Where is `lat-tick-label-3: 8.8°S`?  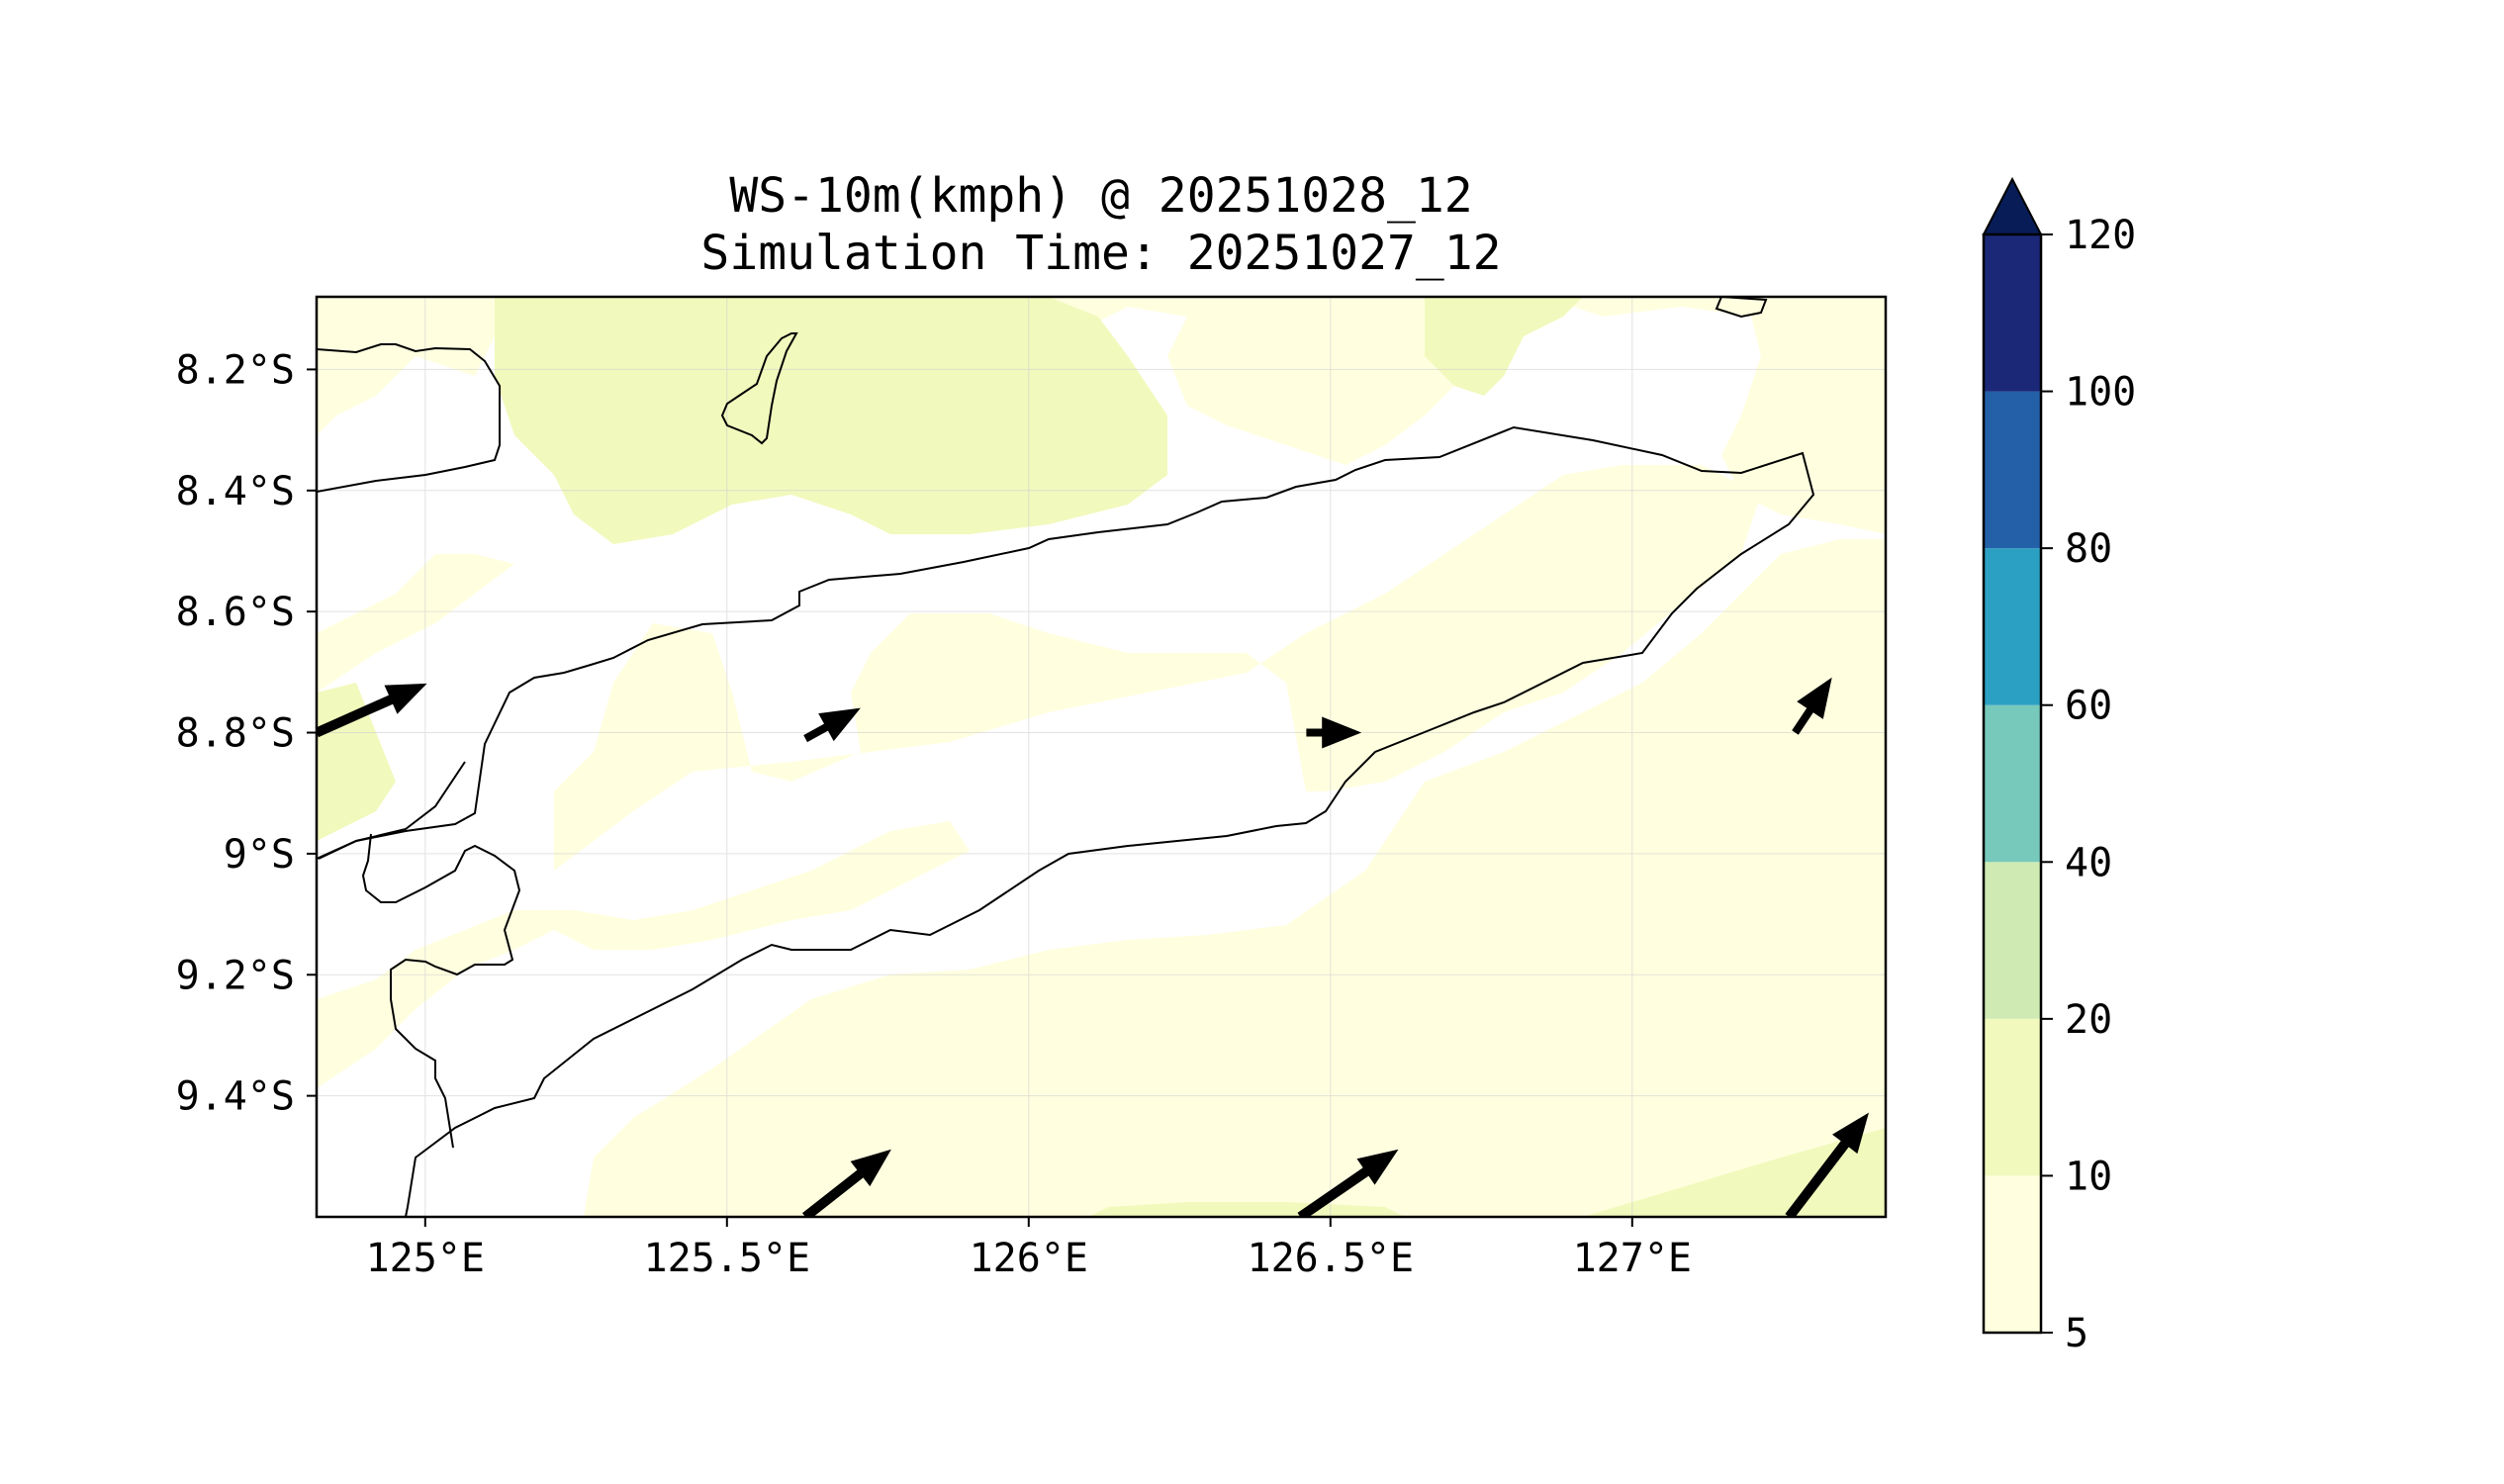
lat-tick-label-3: 8.8°S is located at coordinates (235, 734).